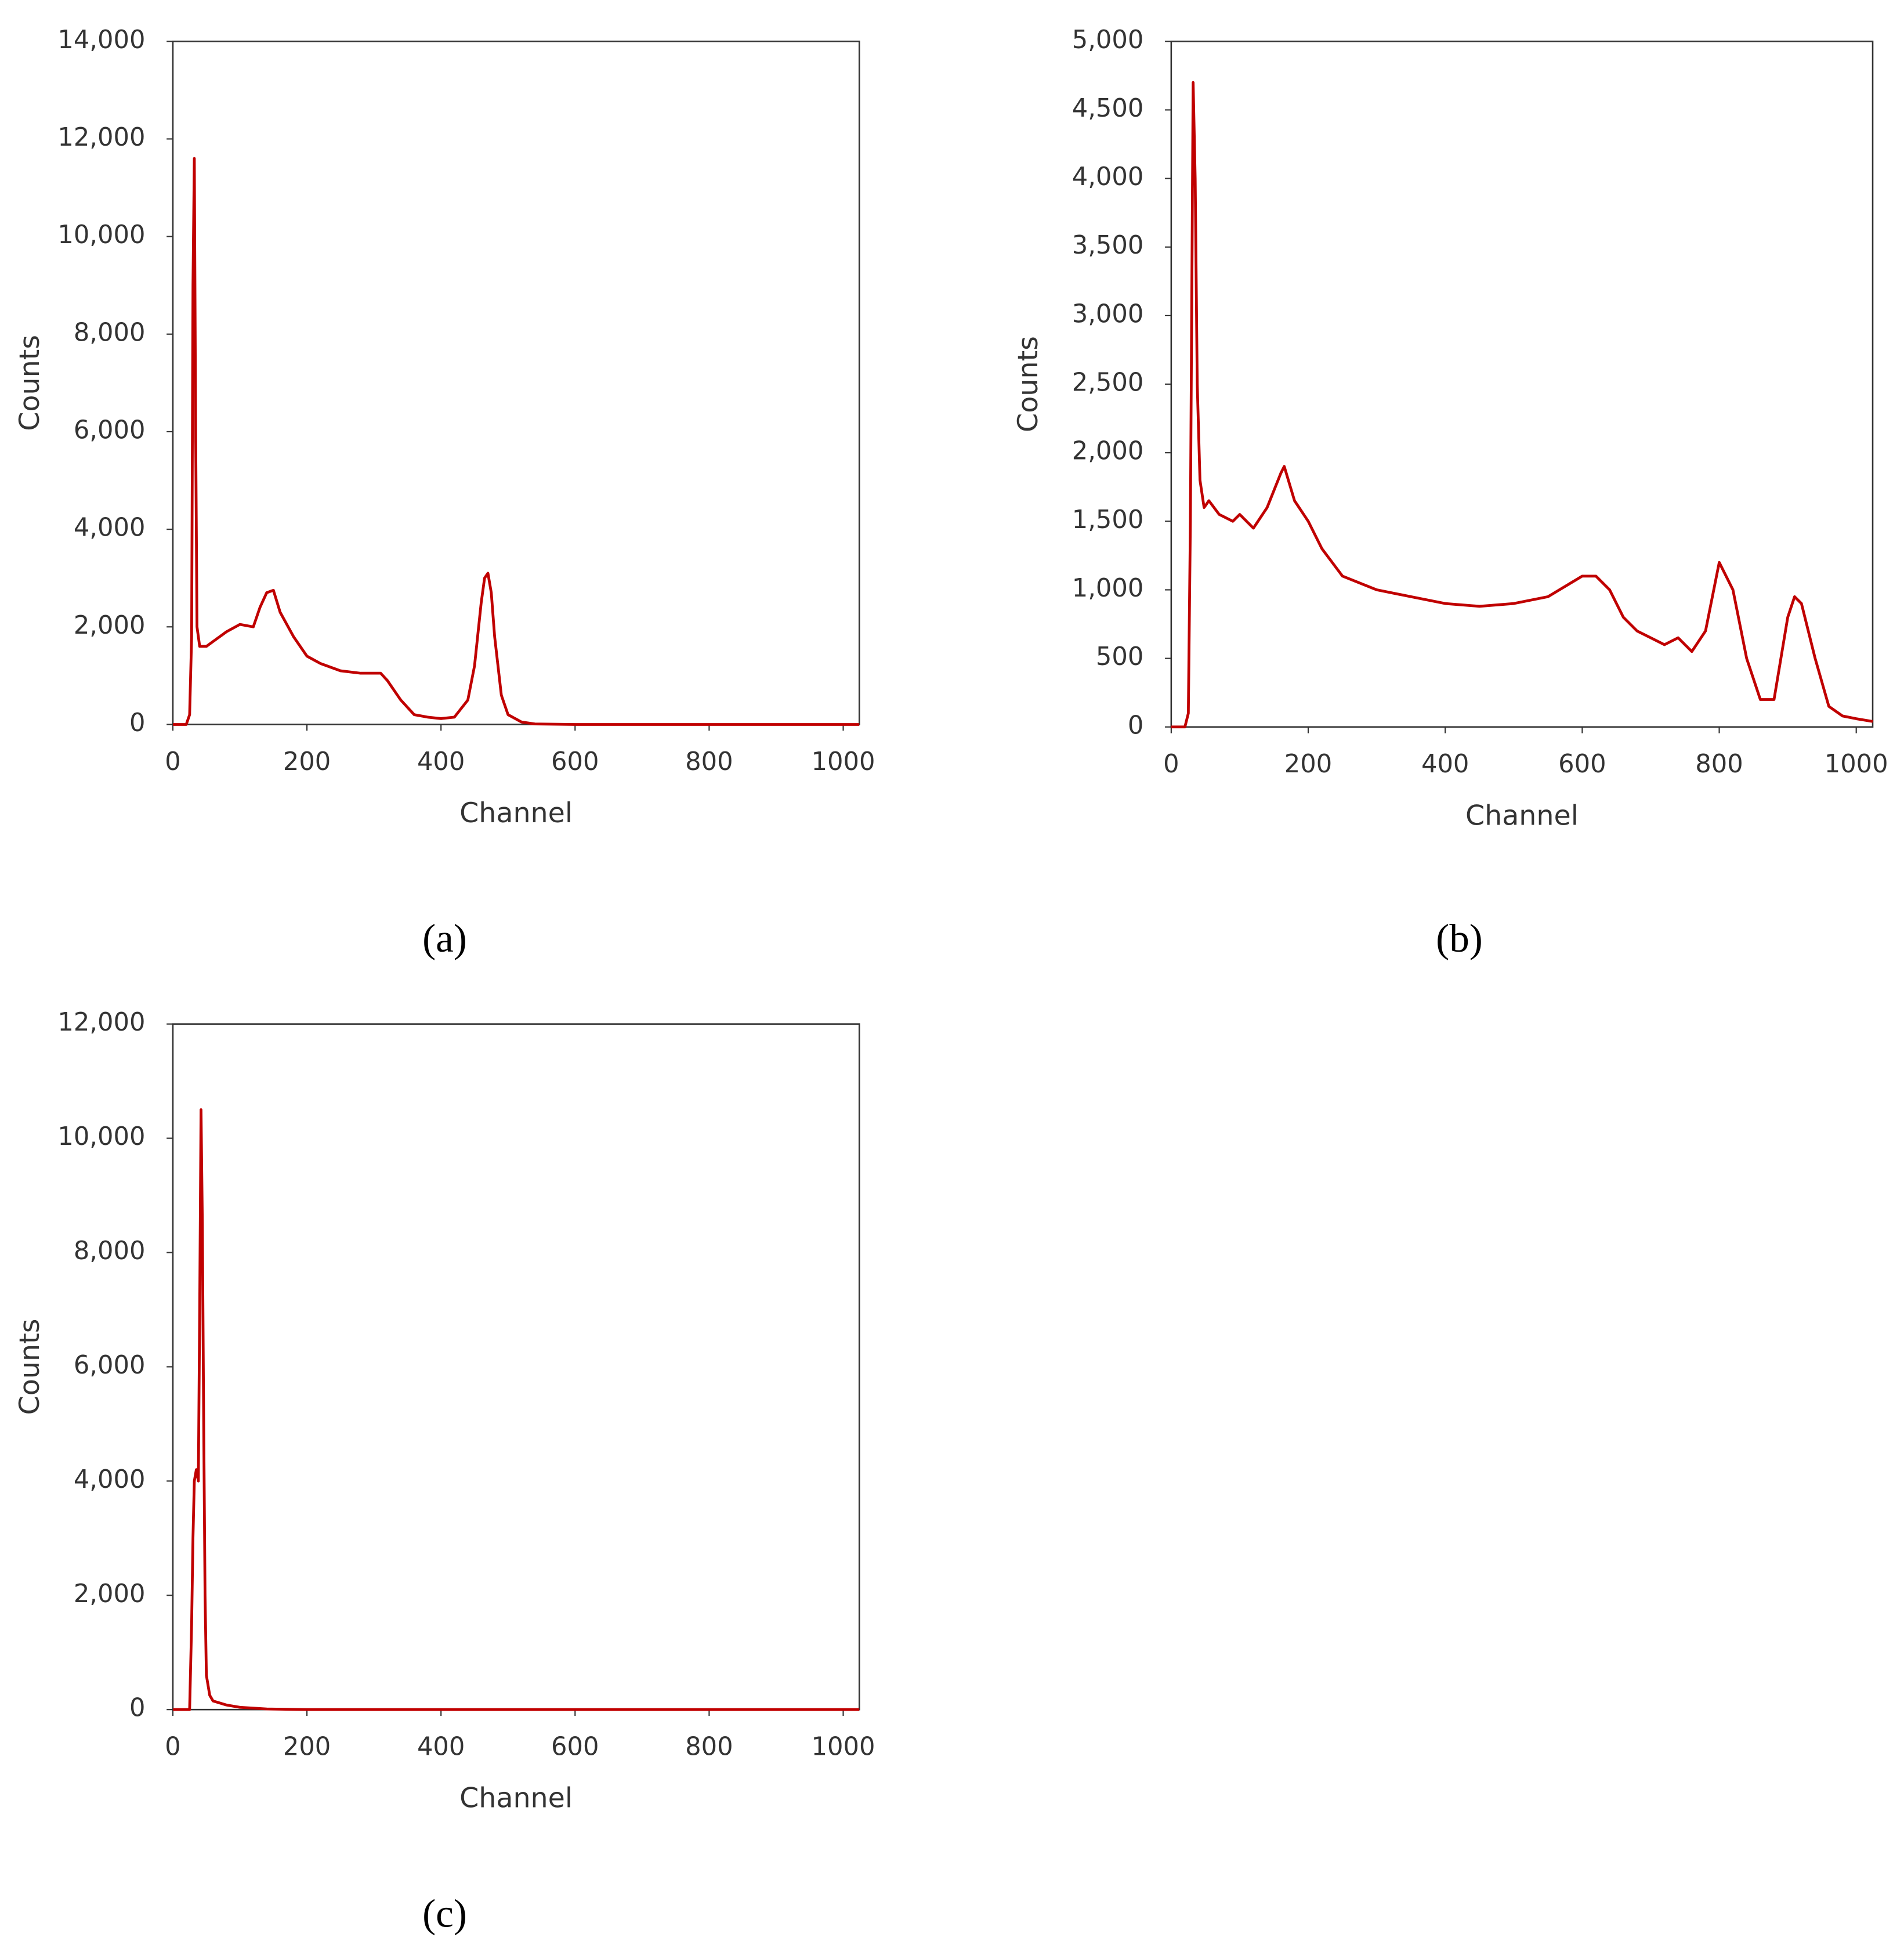  What do you see at coordinates (101, 41) in the screenshot?
I see `y-tick-label: 14,000` at bounding box center [101, 41].